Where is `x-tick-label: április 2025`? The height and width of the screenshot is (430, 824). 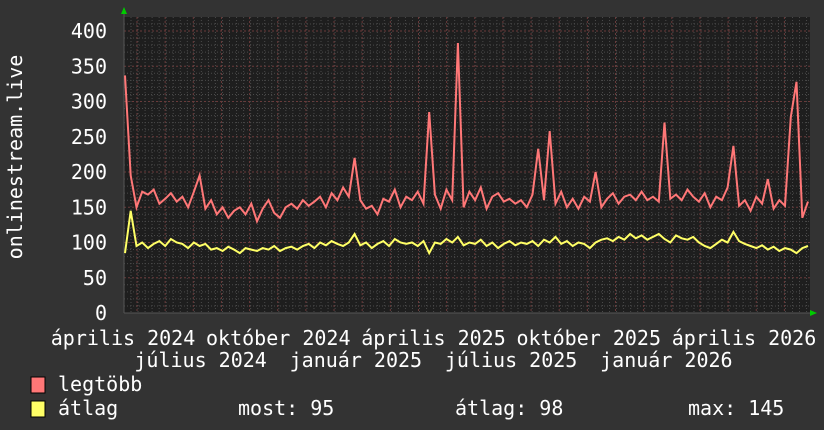
x-tick-label: április 2025 is located at coordinates (433, 338).